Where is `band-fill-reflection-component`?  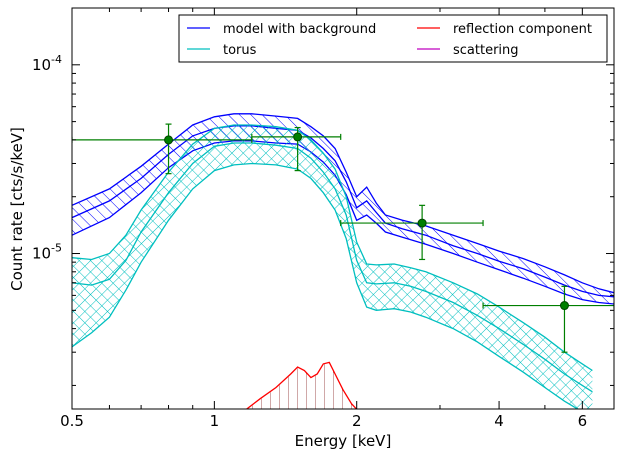
band-fill-reflection-component is located at coordinates (301, 385).